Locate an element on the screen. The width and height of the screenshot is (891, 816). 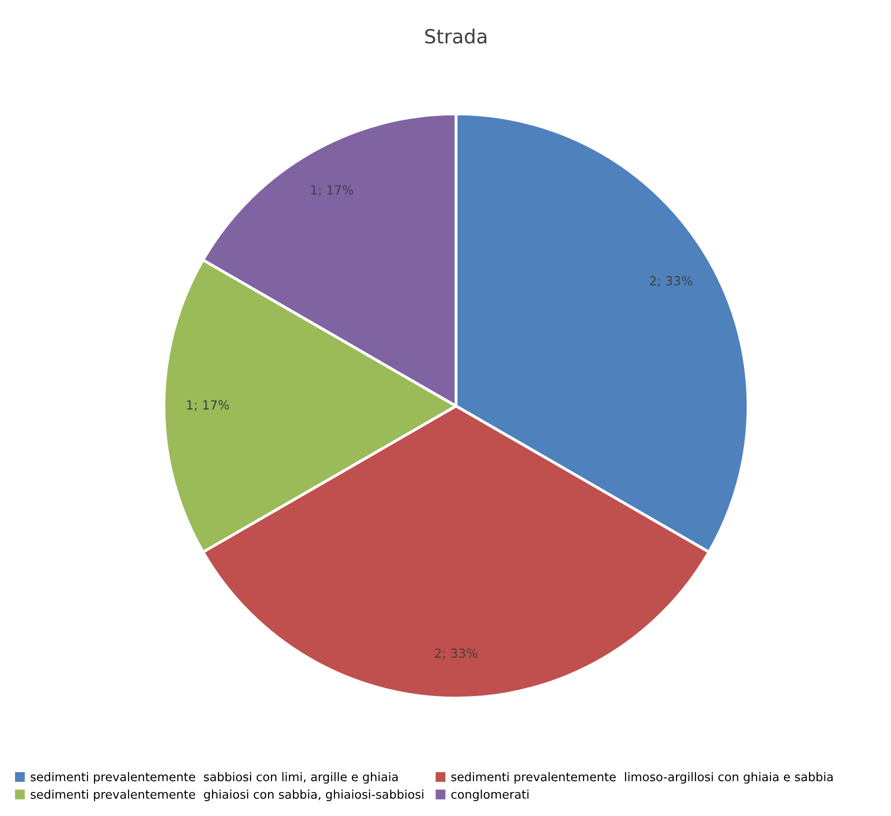
legend-label: sedimenti prevalentemente limoso-argillosi con ghiaia e sabbia is located at coordinates (642, 778).